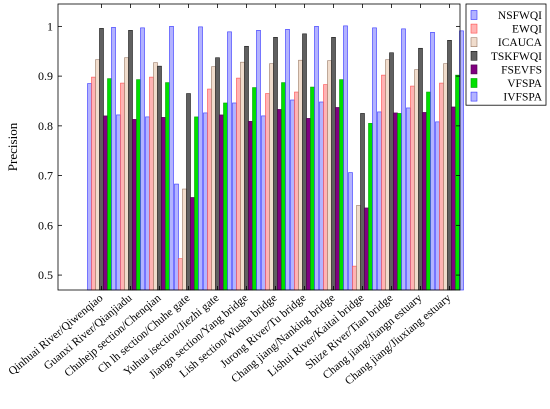 The image size is (550, 409). Describe the element at coordinates (45, 126) in the screenshot. I see `y-tick-label: 0.8` at that location.